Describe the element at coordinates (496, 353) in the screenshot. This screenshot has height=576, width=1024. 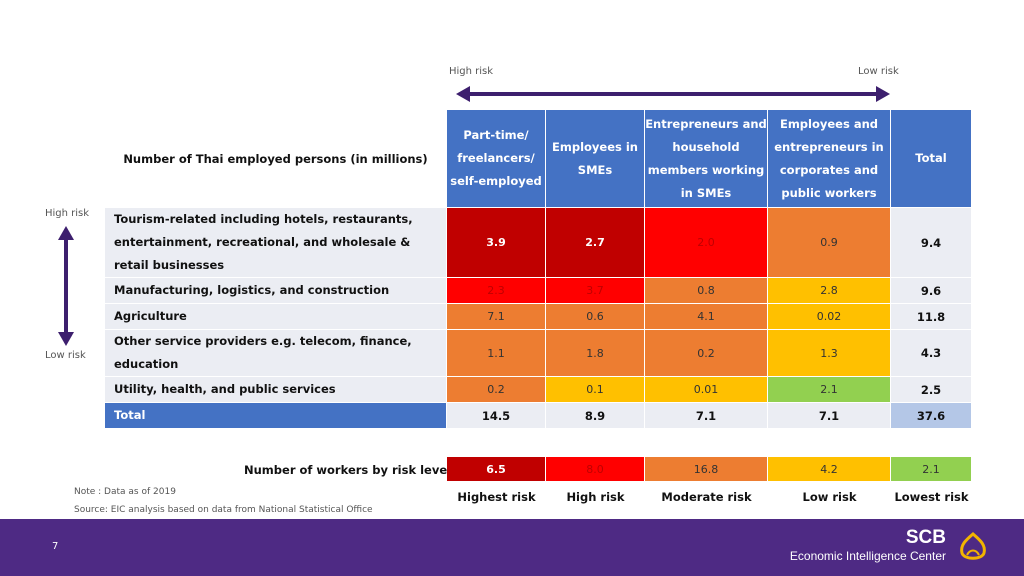
I see `table-cell: 1.1` at that location.